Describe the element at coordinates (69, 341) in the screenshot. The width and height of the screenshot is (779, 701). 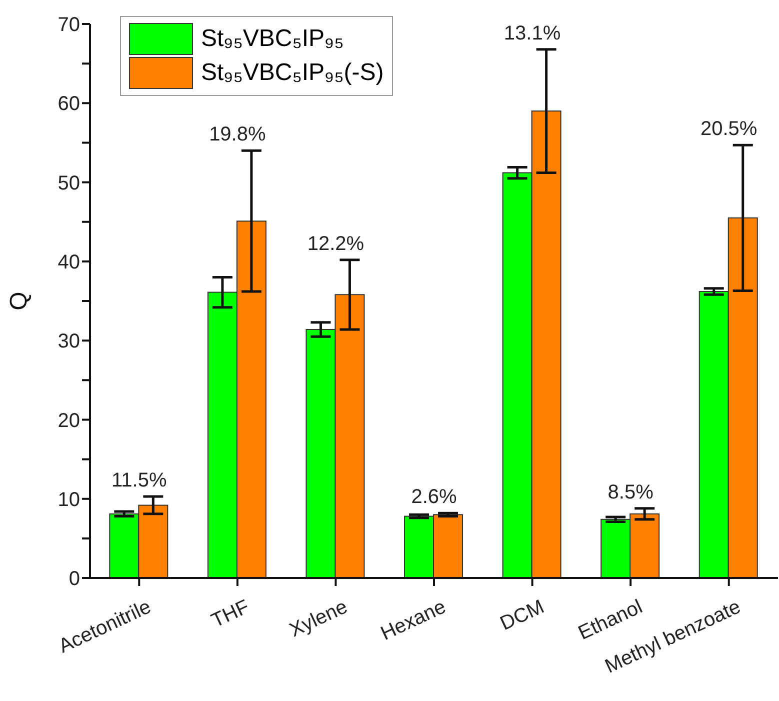
I see `y-tick-label: 30` at that location.